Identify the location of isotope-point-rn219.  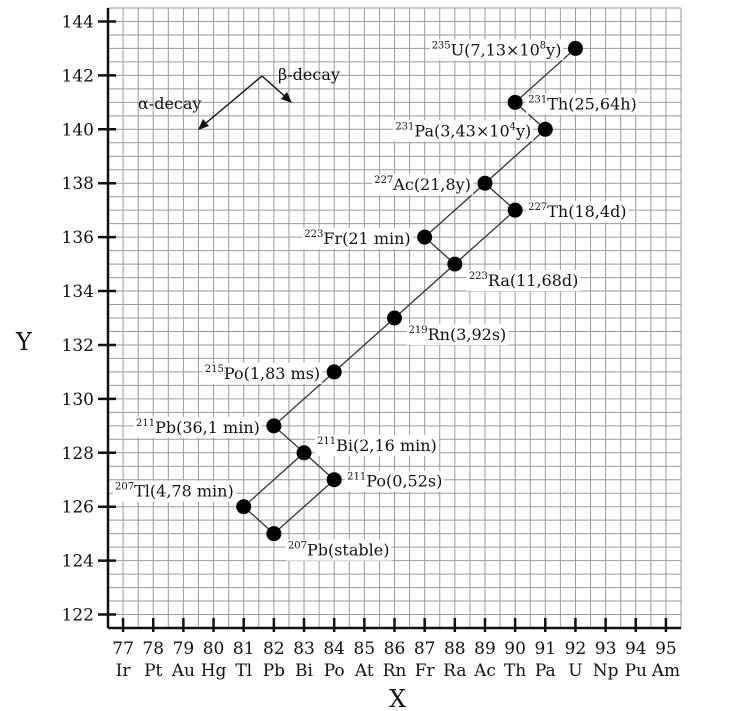
(394, 318).